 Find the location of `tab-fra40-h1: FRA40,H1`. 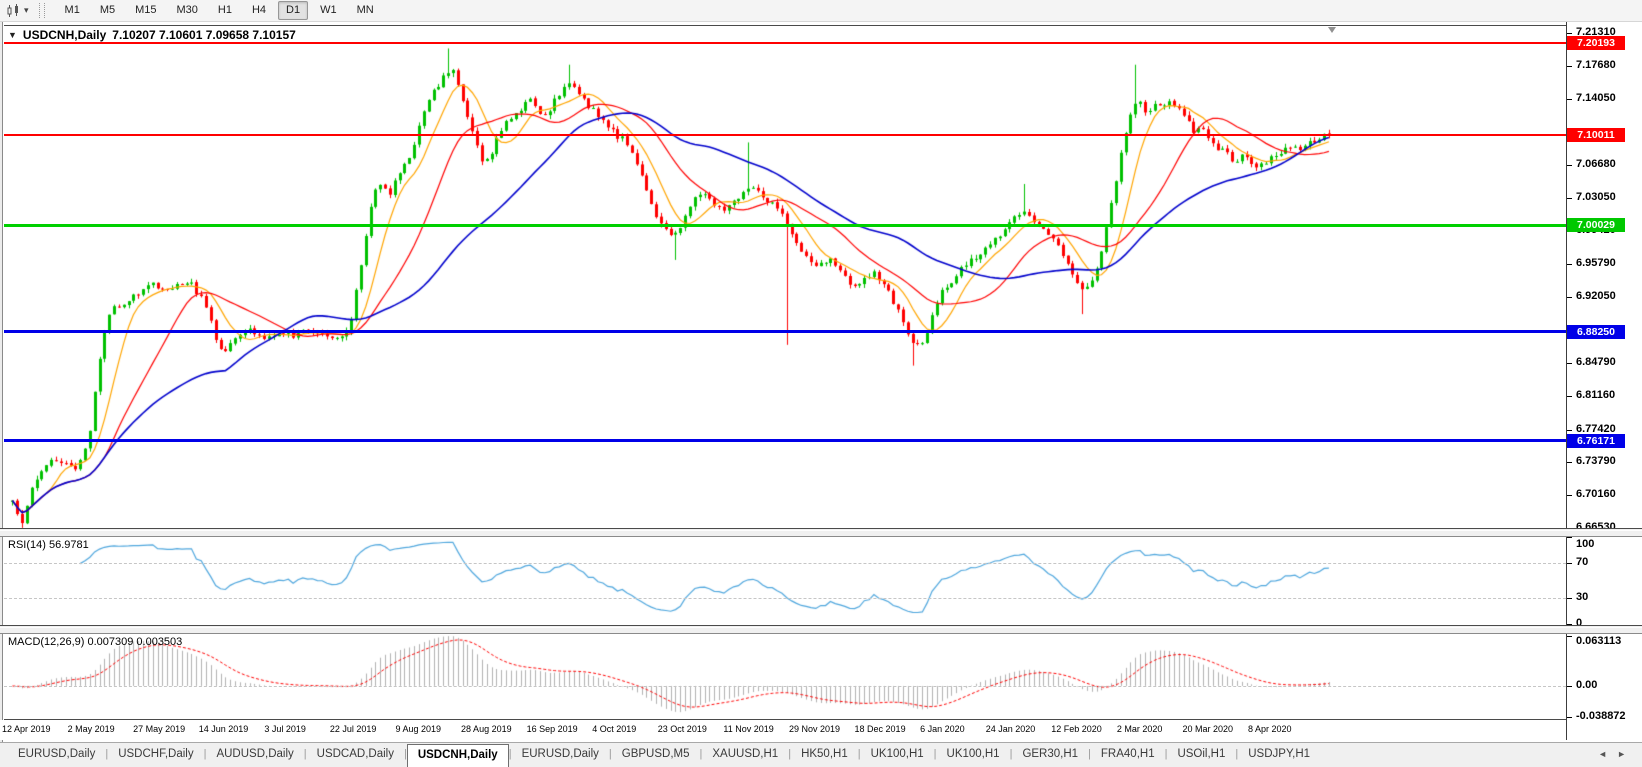

tab-fra40-h1: FRA40,H1 is located at coordinates (1127, 754).